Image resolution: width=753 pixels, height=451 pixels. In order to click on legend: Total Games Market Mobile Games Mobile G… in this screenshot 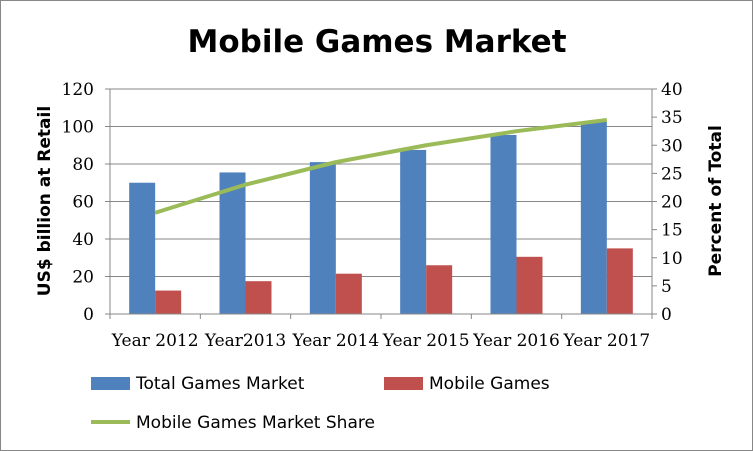, I will do `click(320, 403)`.